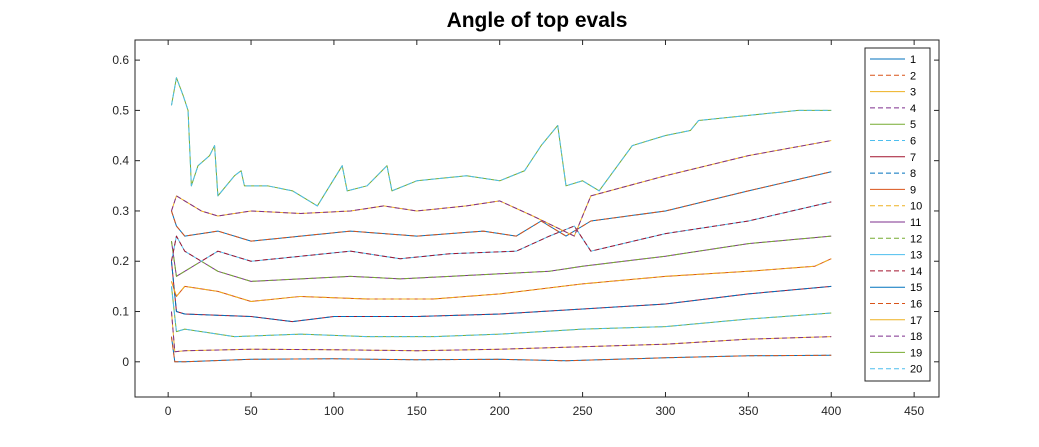 The width and height of the screenshot is (1039, 447). What do you see at coordinates (916, 239) in the screenshot?
I see `legend-label: 12` at bounding box center [916, 239].